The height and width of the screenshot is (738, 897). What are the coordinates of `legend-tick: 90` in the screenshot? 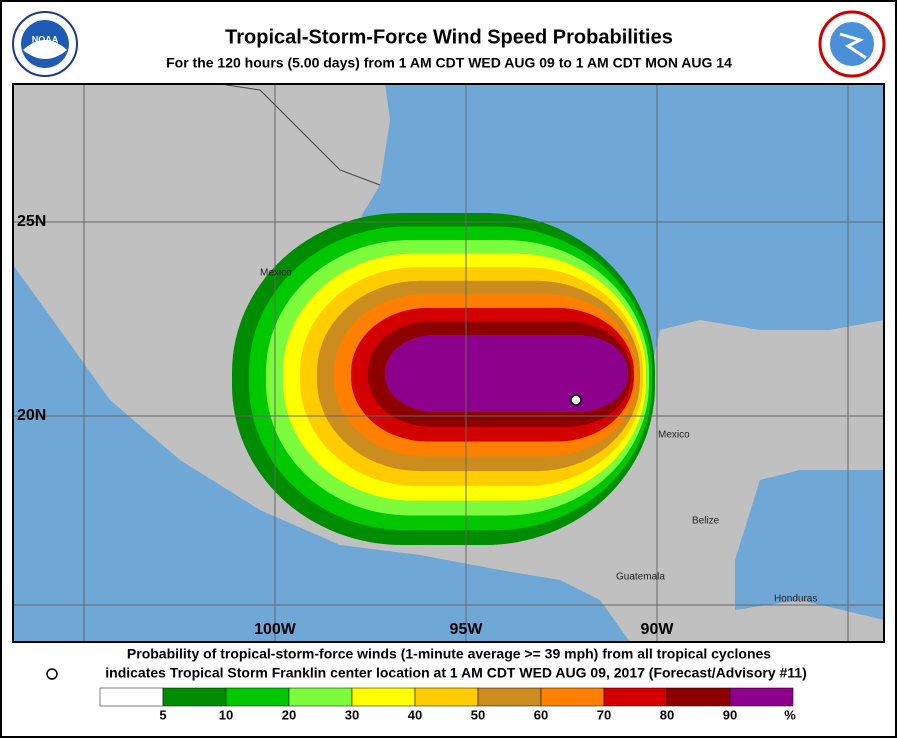 It's located at (730, 714).